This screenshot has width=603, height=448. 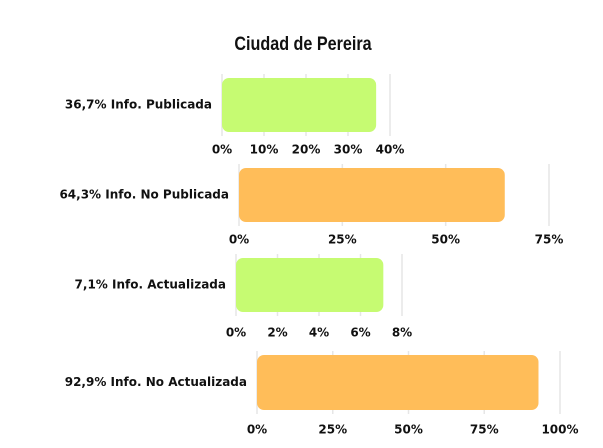 What do you see at coordinates (302, 44) in the screenshot?
I see `chart-title: Ciudad de Pereira` at bounding box center [302, 44].